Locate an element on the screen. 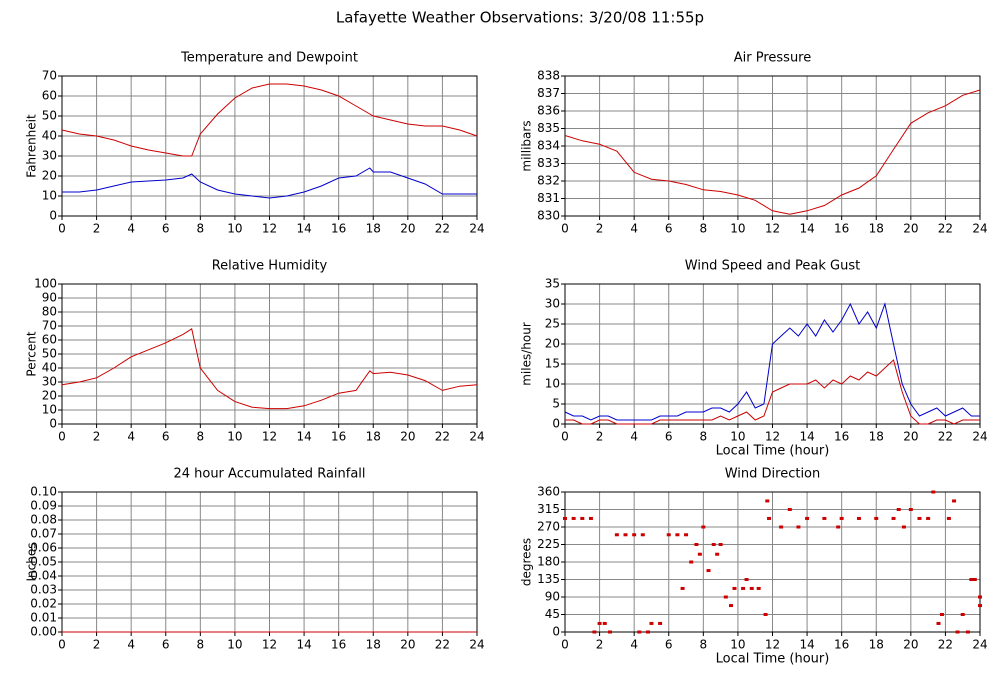  y-tick-label: 0 is located at coordinates (53, 216).